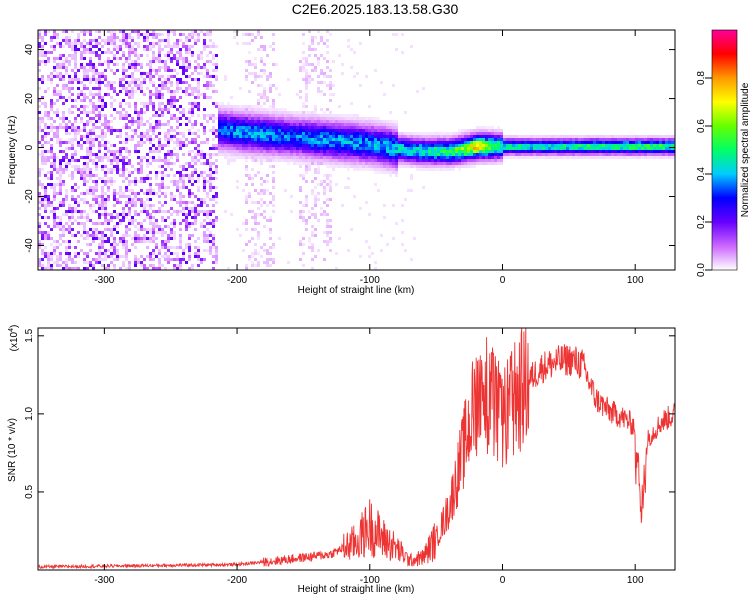  I want to click on x-tick-label: -200, so click(237, 280).